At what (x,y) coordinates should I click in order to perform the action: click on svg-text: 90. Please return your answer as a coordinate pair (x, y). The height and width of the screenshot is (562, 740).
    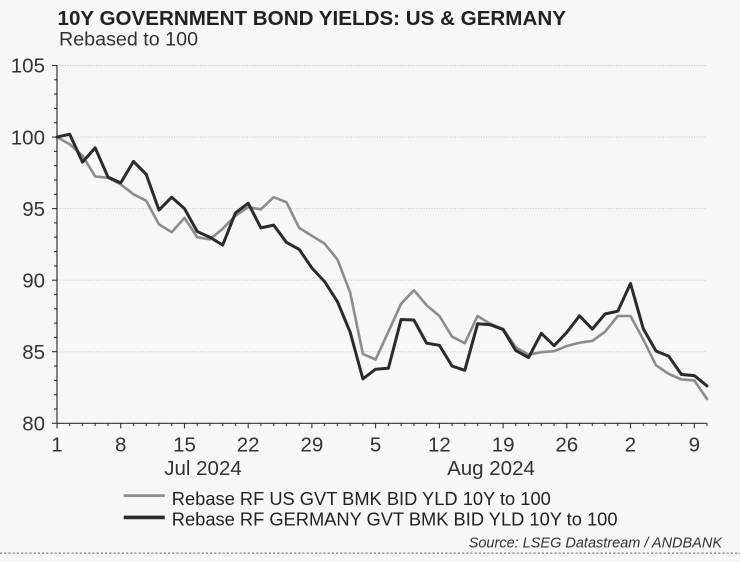
    Looking at the image, I should click on (33, 280).